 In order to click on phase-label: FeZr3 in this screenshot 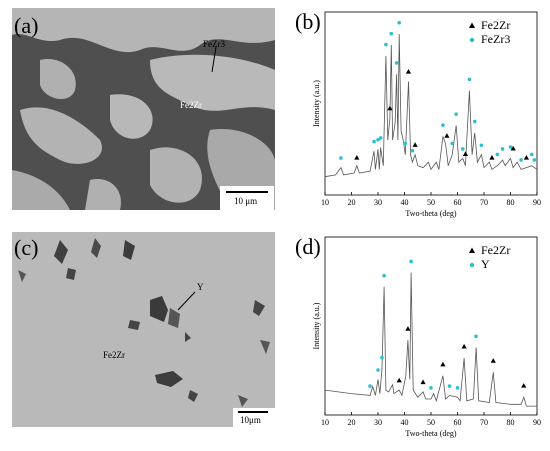, I will do `click(214, 44)`.